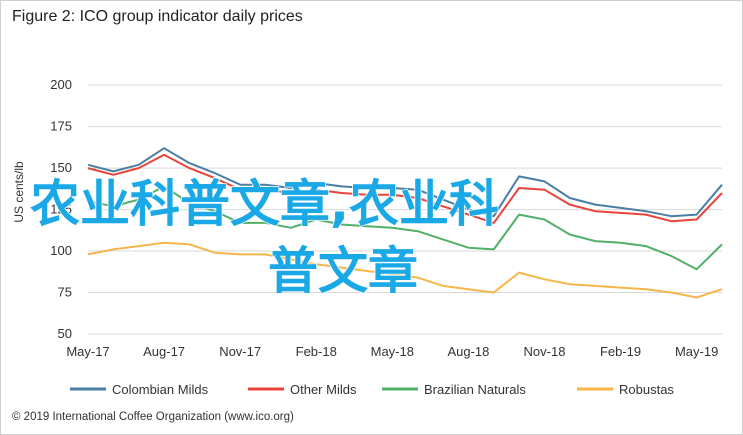 Image resolution: width=743 pixels, height=435 pixels. What do you see at coordinates (646, 389) in the screenshot?
I see `legend-entry: Robustas` at bounding box center [646, 389].